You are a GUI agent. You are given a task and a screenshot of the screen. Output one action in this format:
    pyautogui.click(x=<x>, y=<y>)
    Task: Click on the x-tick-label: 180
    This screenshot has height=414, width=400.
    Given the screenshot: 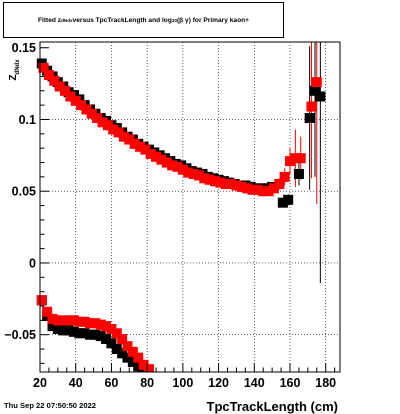 What is the action you would take?
    pyautogui.click(x=325, y=383)
    